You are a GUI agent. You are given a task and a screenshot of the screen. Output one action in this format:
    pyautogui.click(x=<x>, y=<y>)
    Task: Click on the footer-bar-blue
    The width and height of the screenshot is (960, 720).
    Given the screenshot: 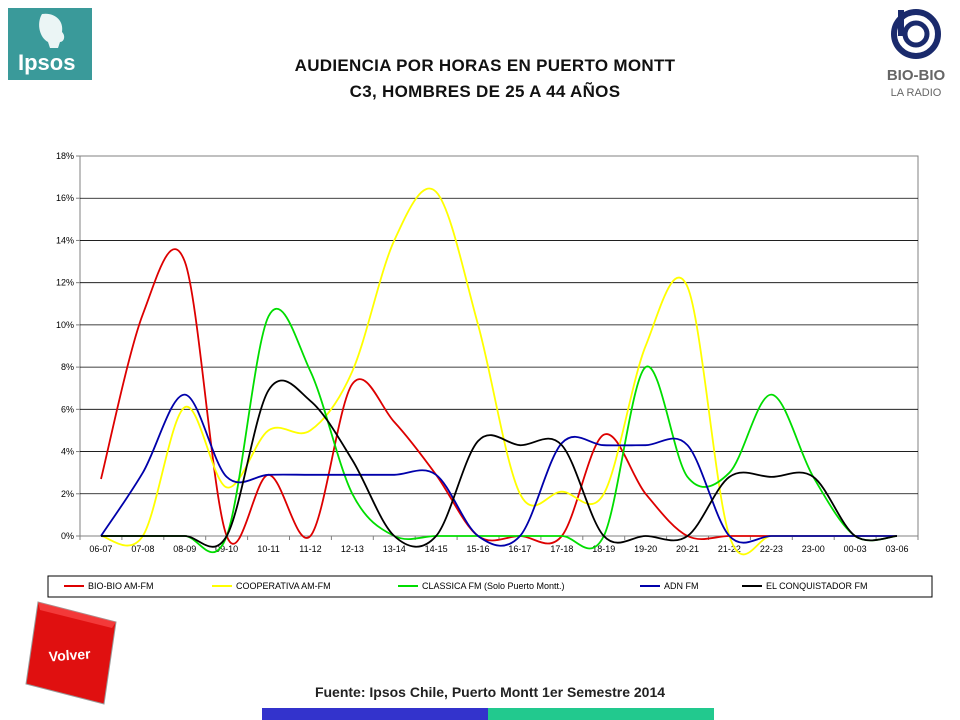 What is the action you would take?
    pyautogui.click(x=375, y=714)
    